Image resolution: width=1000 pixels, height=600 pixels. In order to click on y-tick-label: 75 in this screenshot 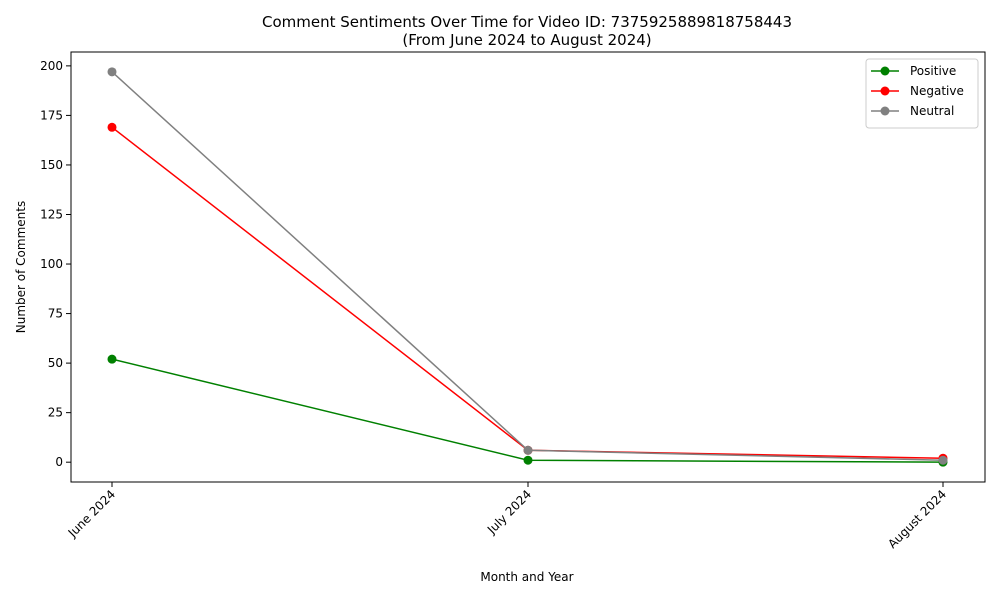, I will do `click(55, 314)`.